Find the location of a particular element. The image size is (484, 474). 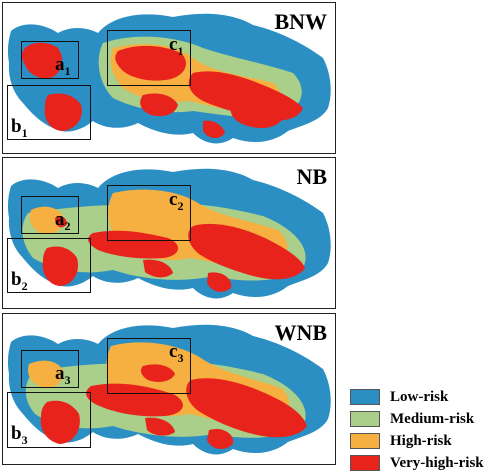

region-label-a1: a1 is located at coordinates (63, 66).